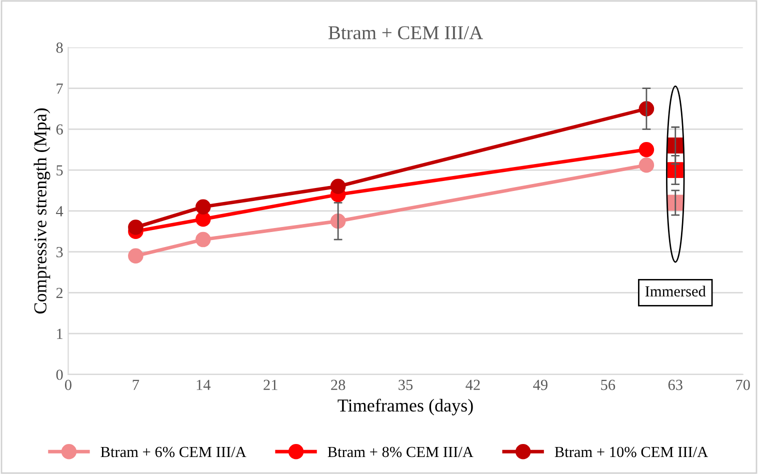  I want to click on x-tick-label: 28, so click(338, 385).